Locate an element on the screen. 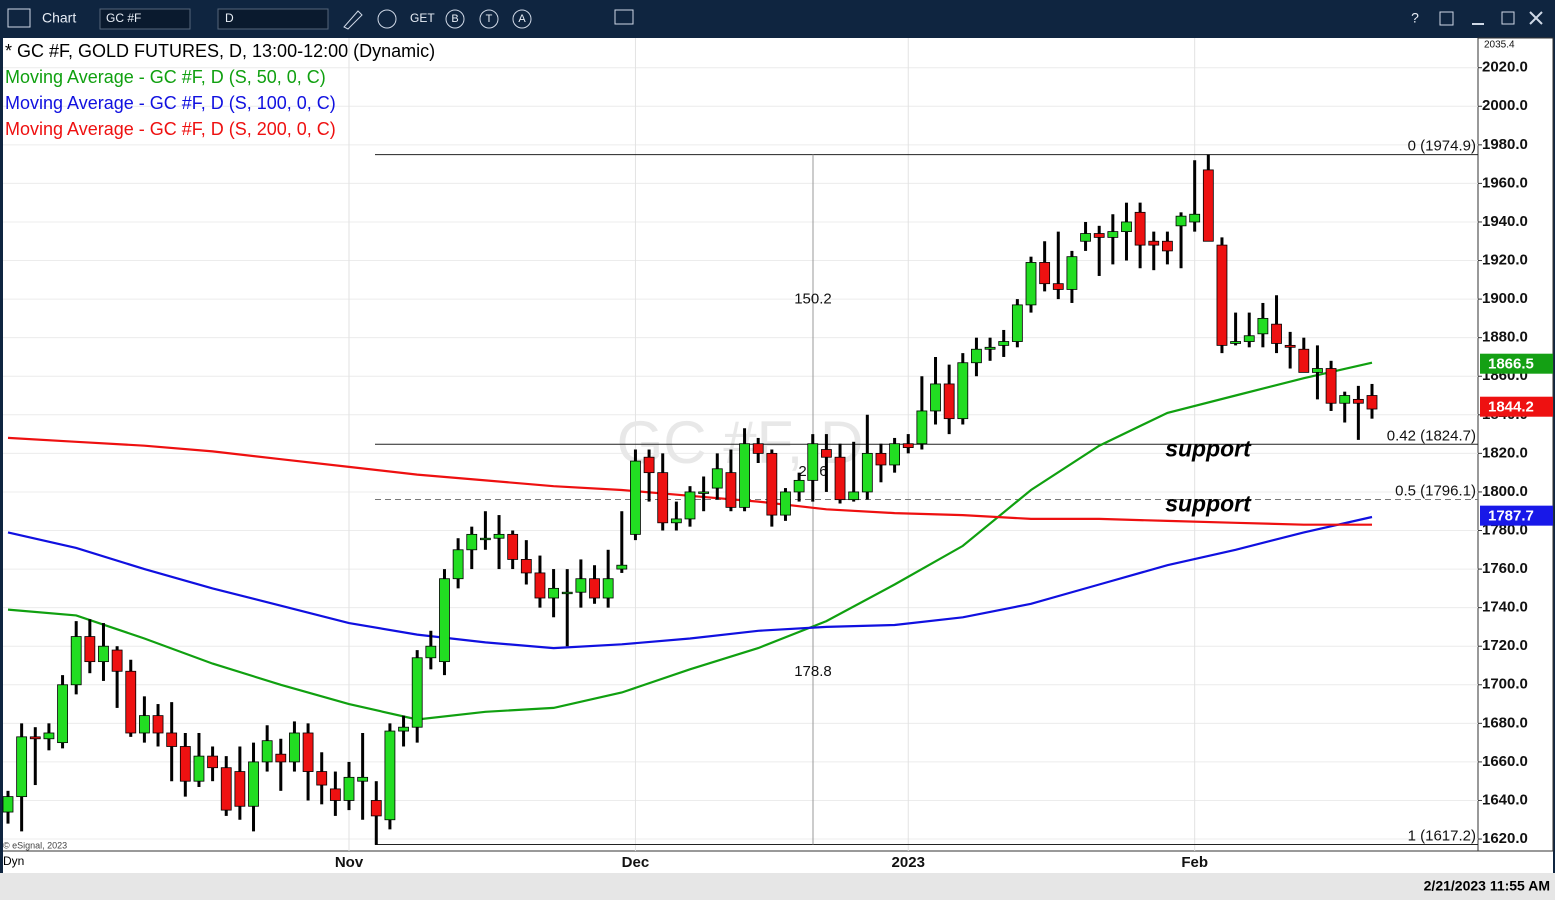 The height and width of the screenshot is (900, 1555). button-b-label: B is located at coordinates (454, 19).